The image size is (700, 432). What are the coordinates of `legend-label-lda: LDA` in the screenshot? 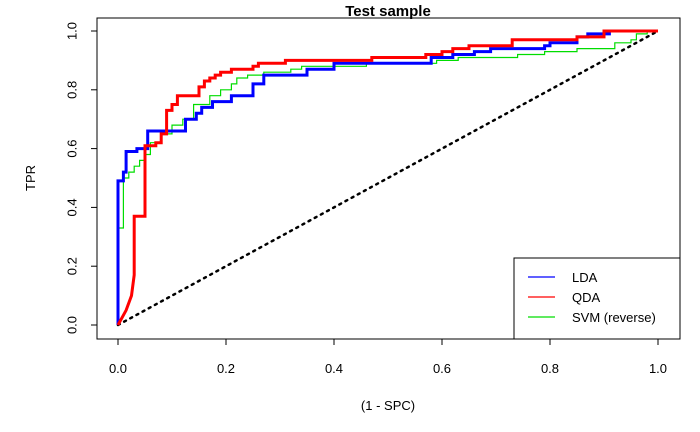 It's located at (585, 277).